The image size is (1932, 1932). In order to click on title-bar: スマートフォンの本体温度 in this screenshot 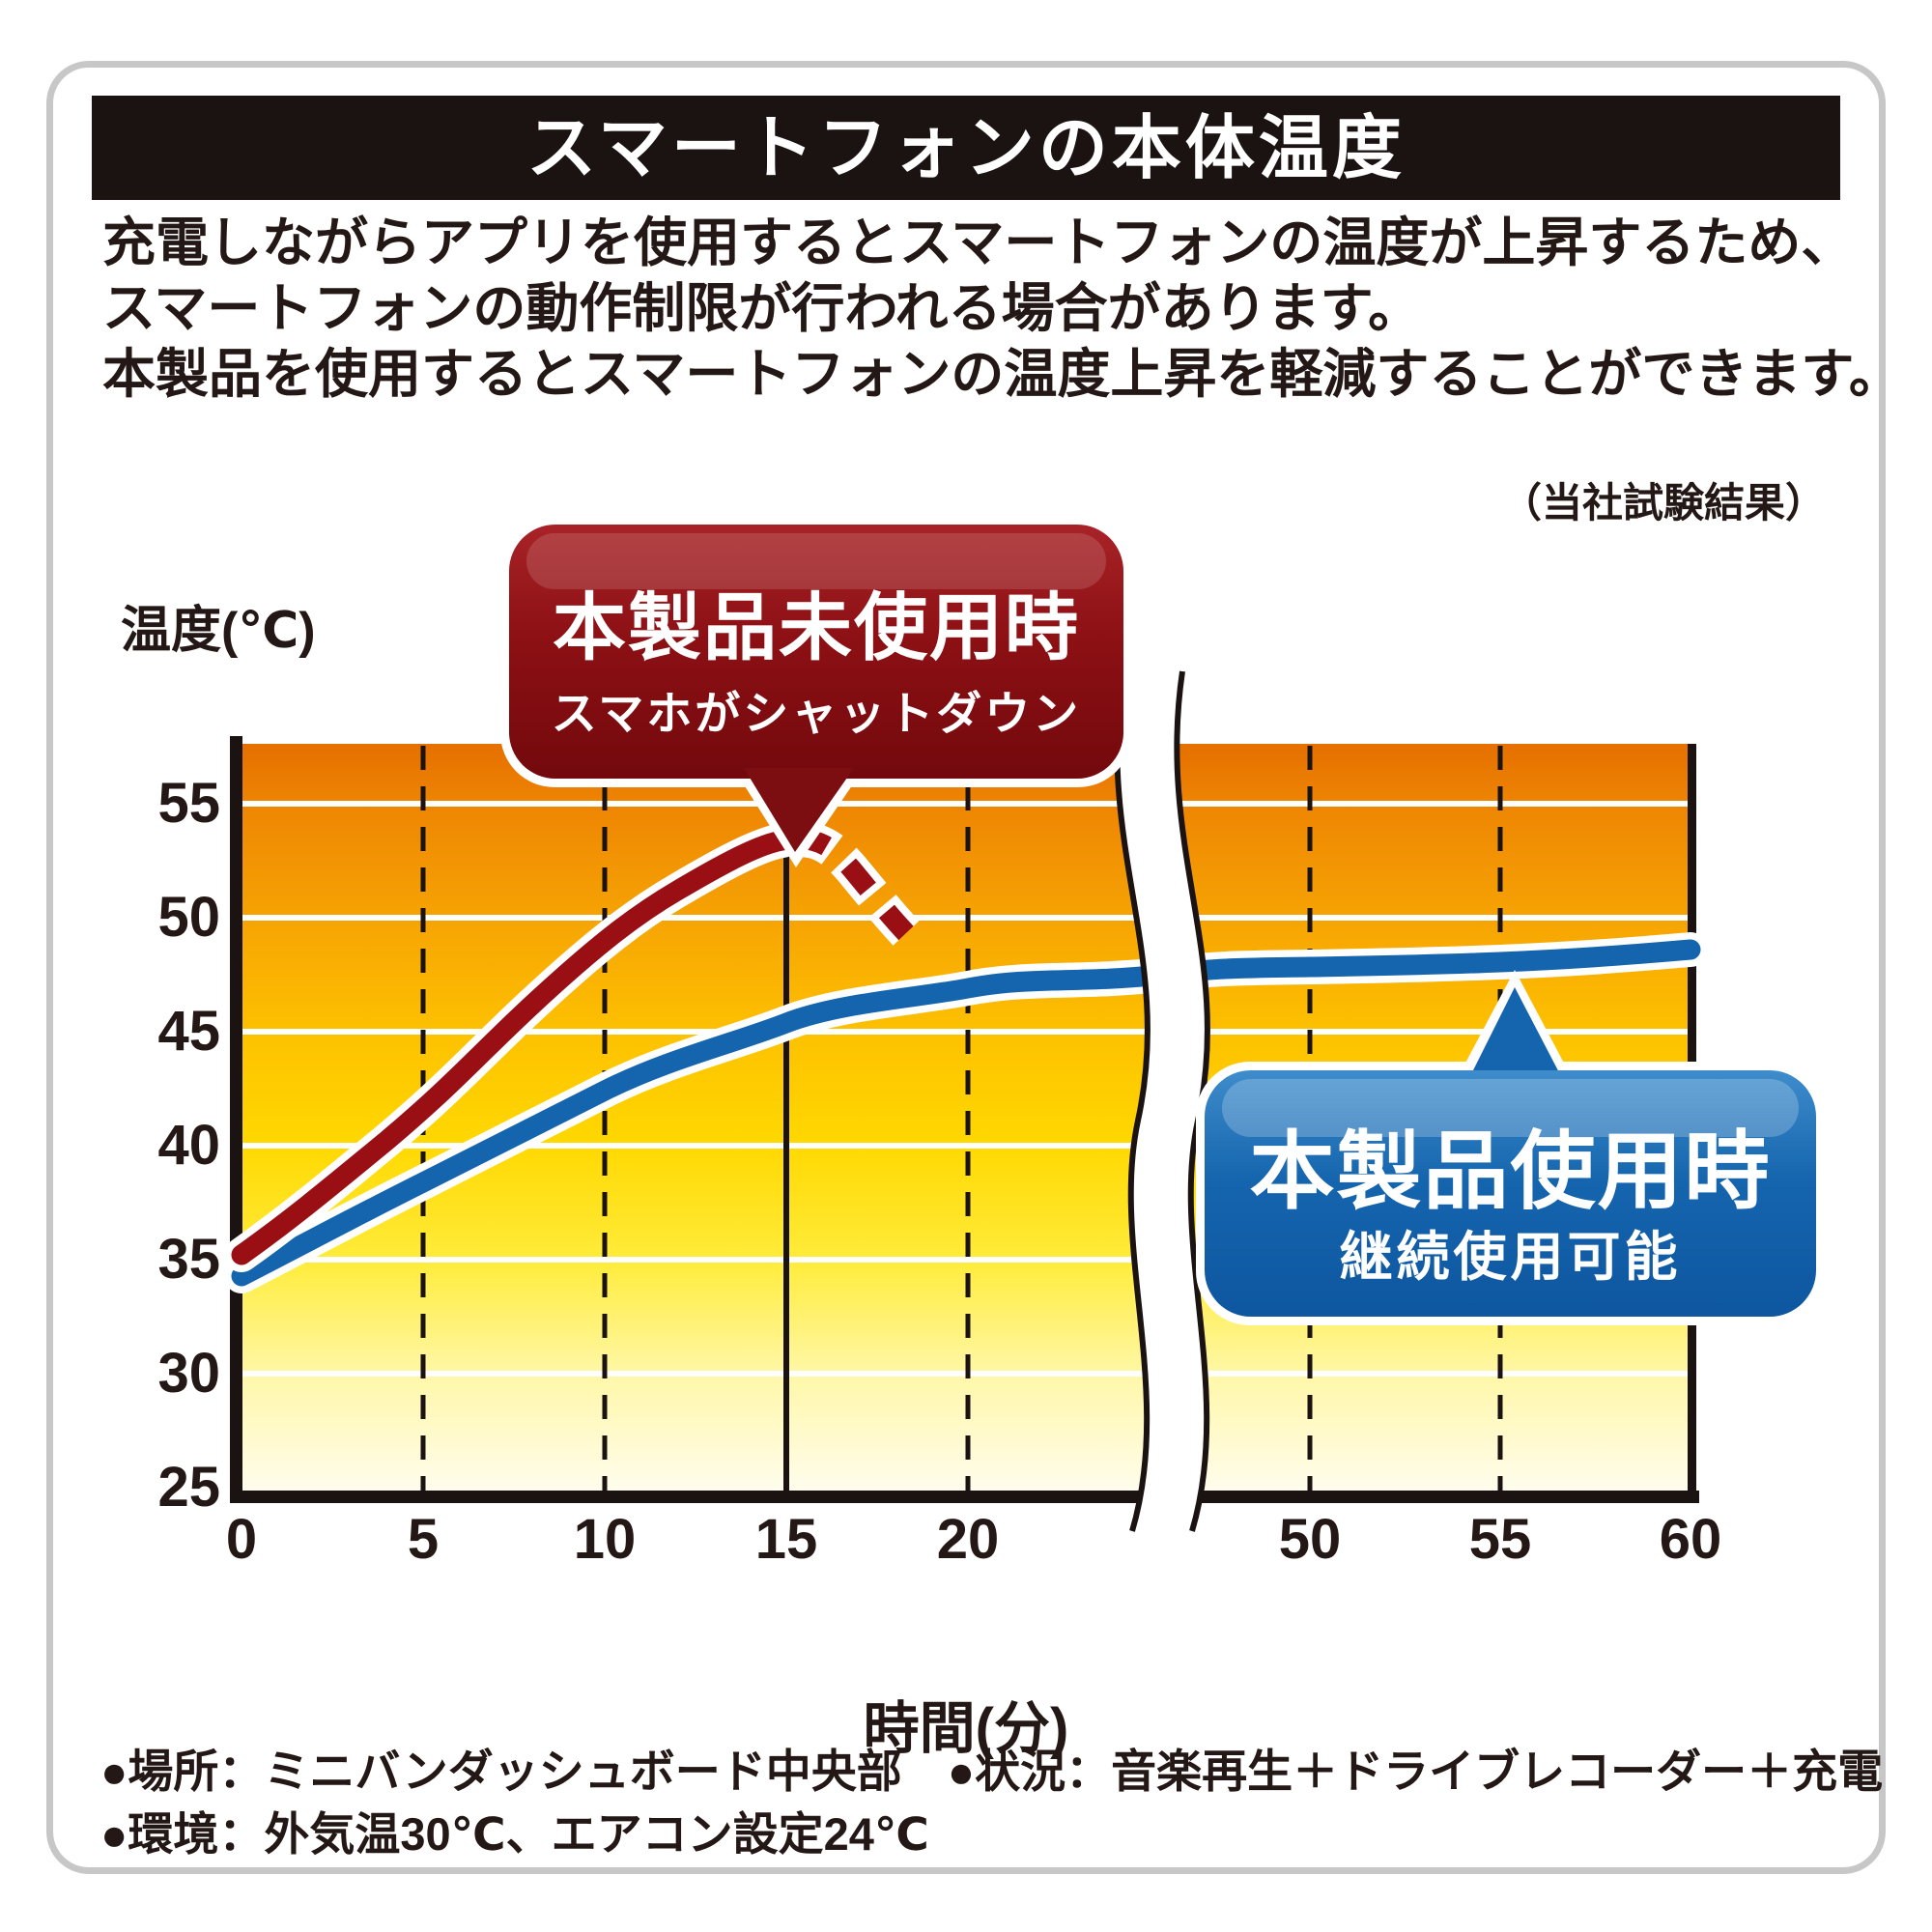, I will do `click(966, 148)`.